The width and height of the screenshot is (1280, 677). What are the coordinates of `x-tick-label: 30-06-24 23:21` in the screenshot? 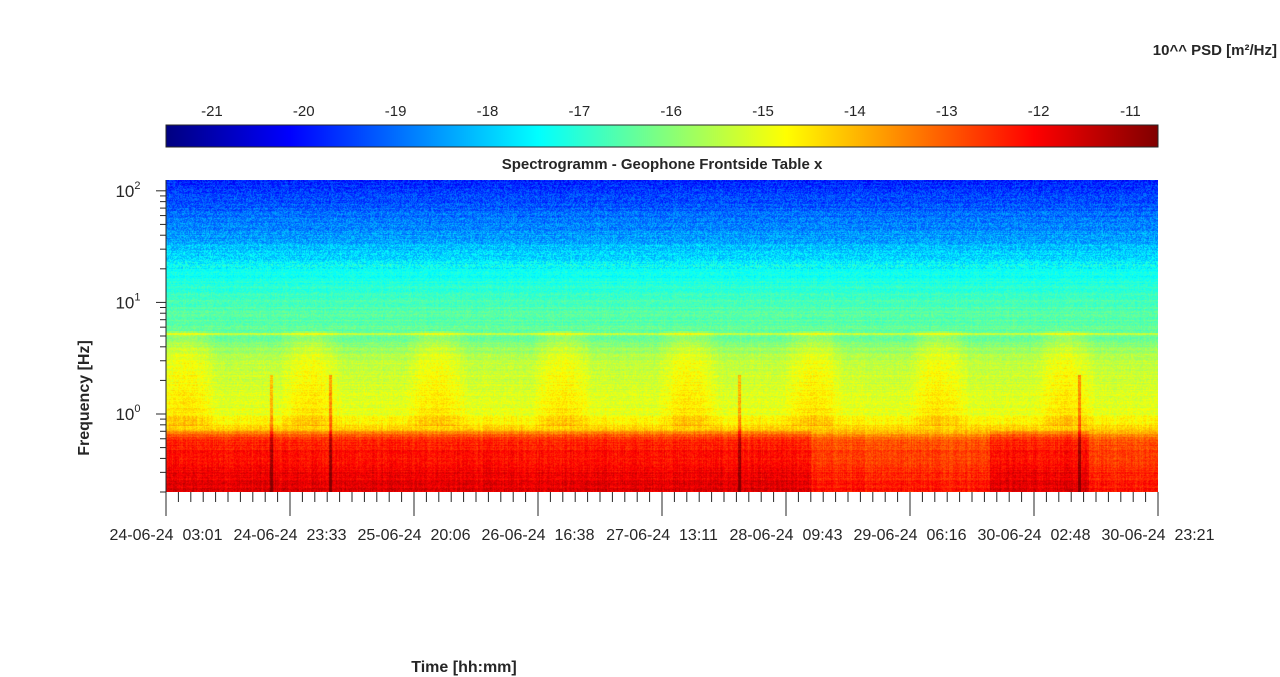 It's located at (1158, 535).